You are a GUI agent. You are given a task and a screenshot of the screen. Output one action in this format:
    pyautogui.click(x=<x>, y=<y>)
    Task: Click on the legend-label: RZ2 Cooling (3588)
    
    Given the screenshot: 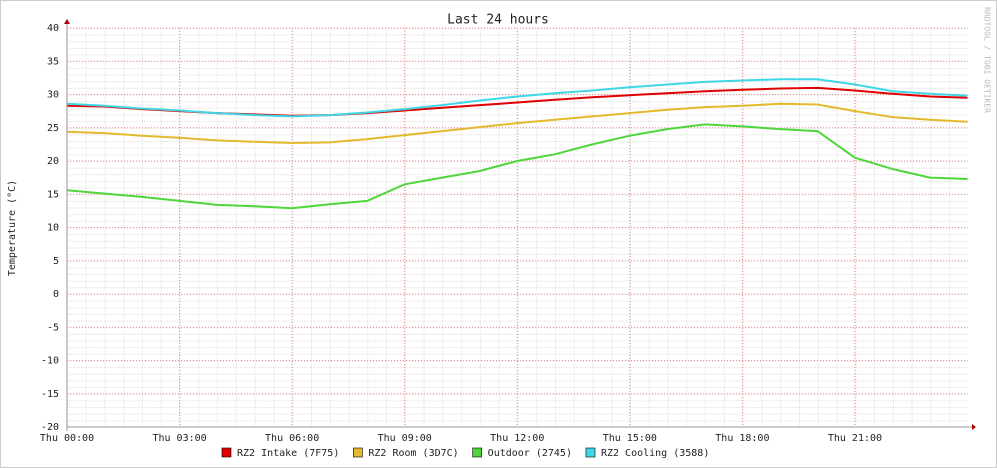 What is the action you would take?
    pyautogui.click(x=655, y=453)
    